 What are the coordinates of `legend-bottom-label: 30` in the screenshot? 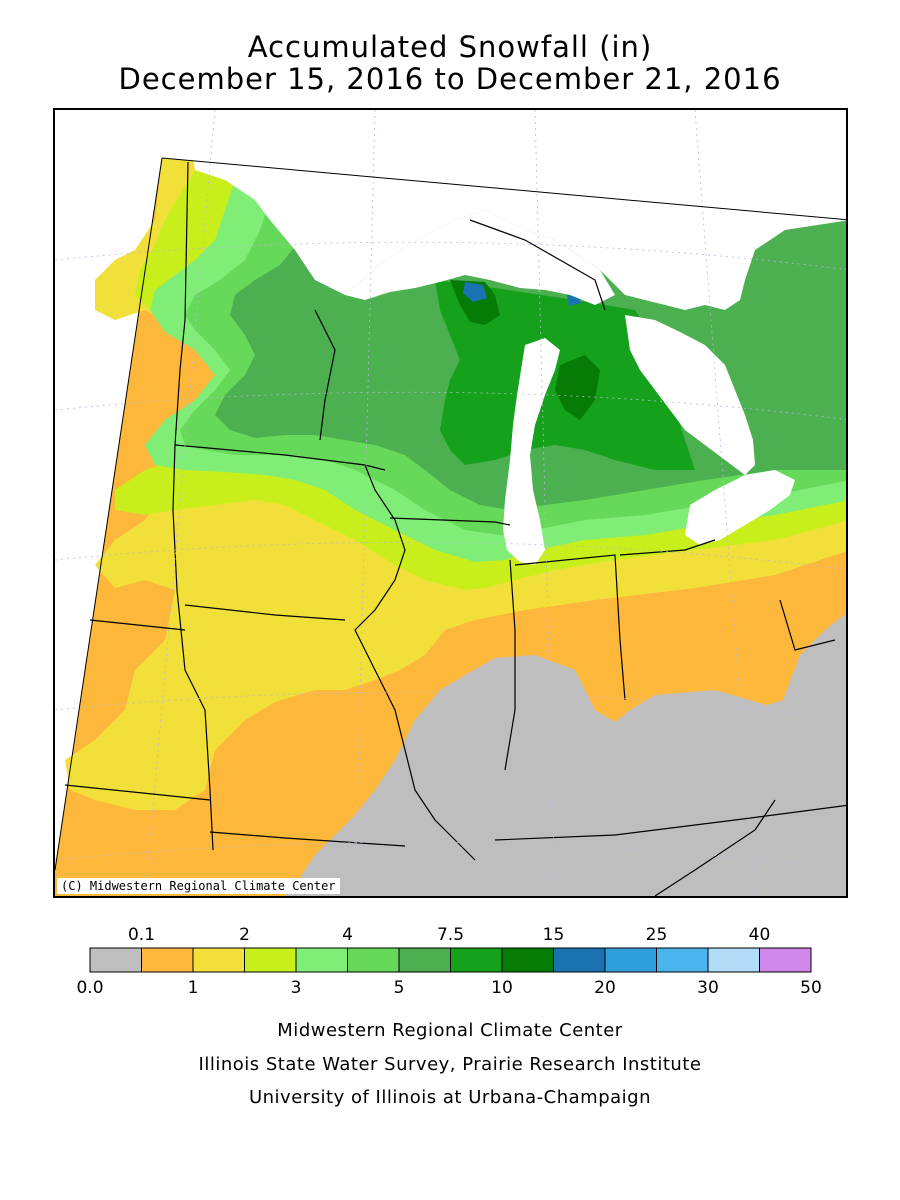 It's located at (708, 988).